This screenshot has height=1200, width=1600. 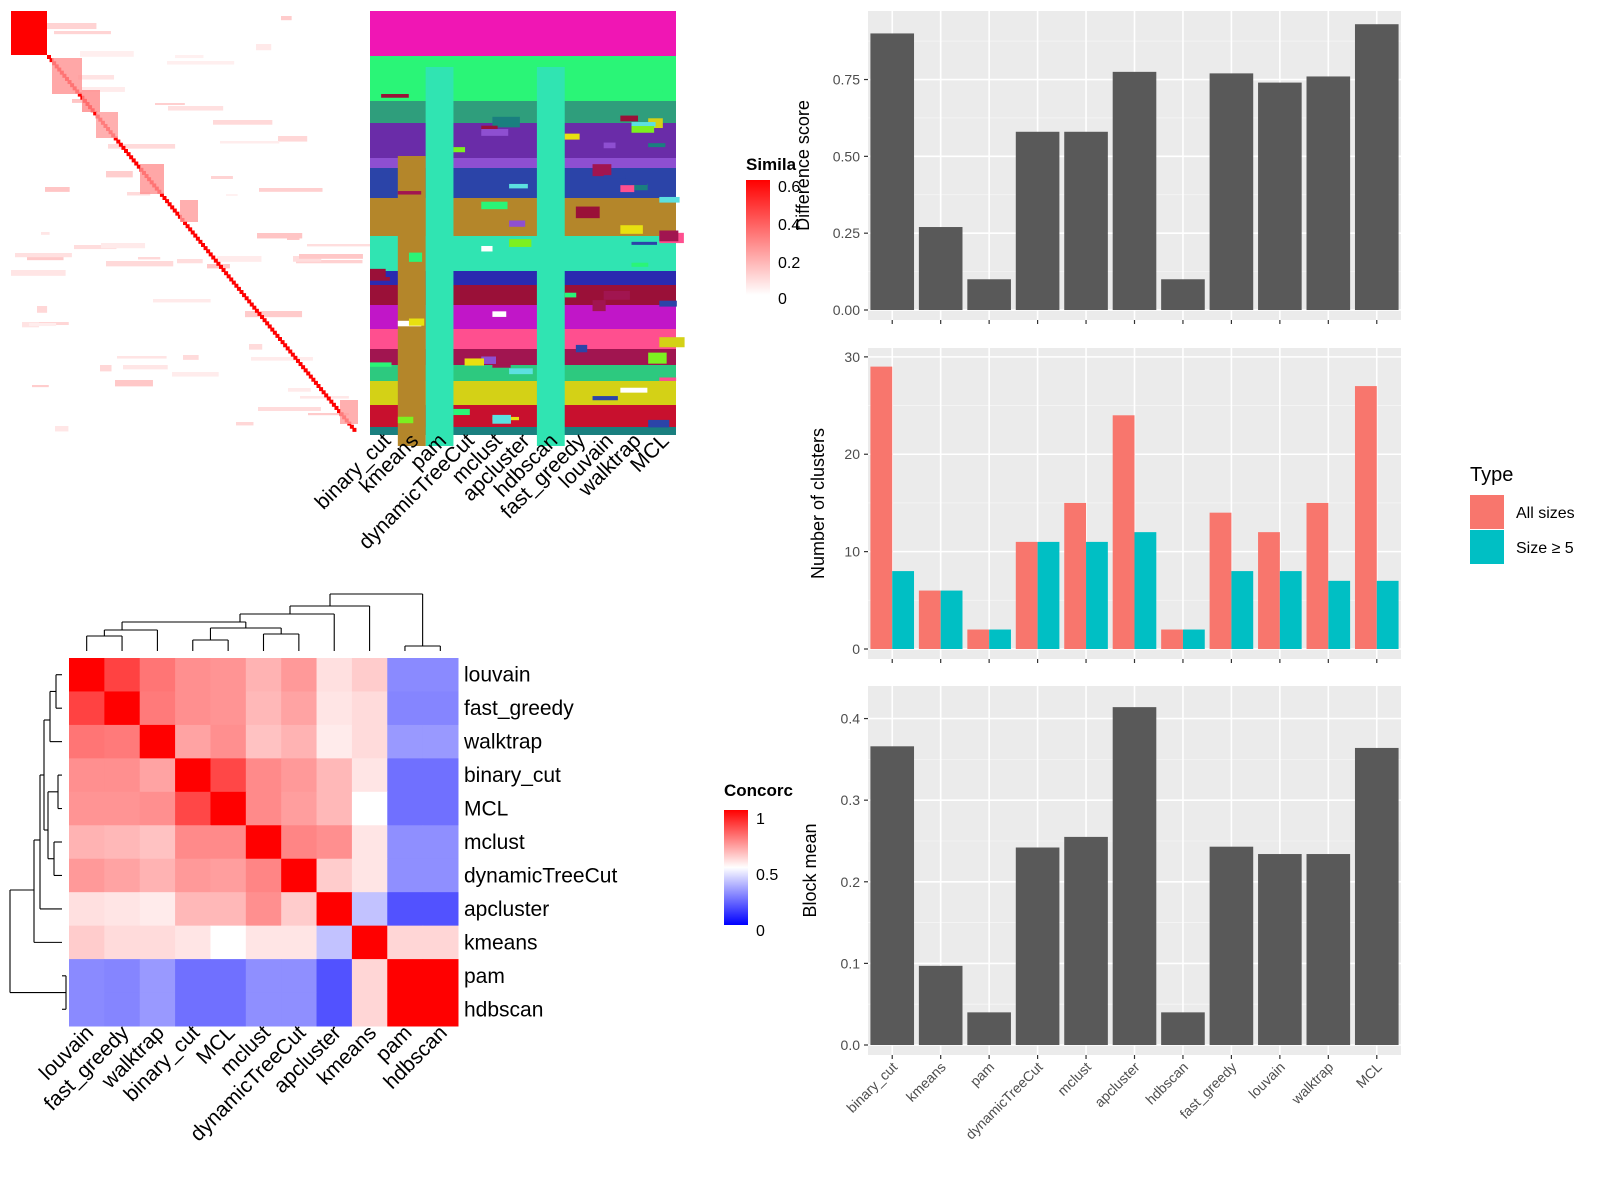 What do you see at coordinates (982, 1074) in the screenshot?
I see `x-tick-label: pam` at bounding box center [982, 1074].